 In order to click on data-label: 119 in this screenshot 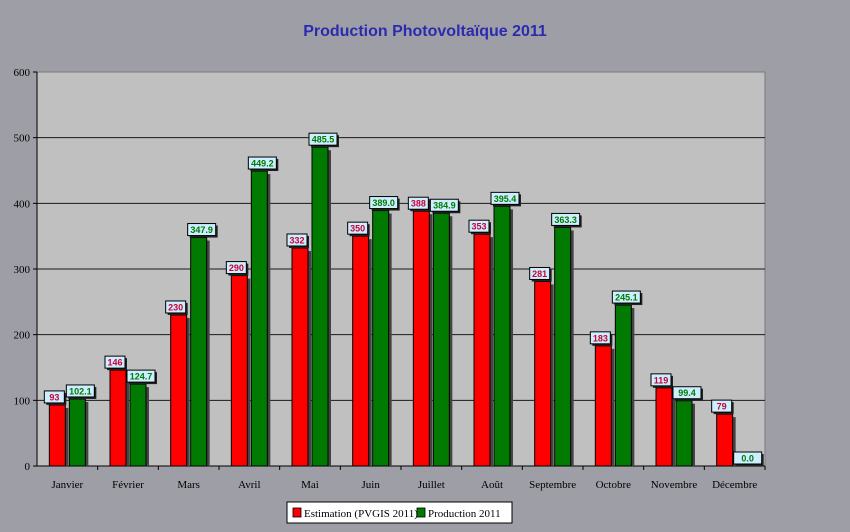, I will do `click(661, 380)`.